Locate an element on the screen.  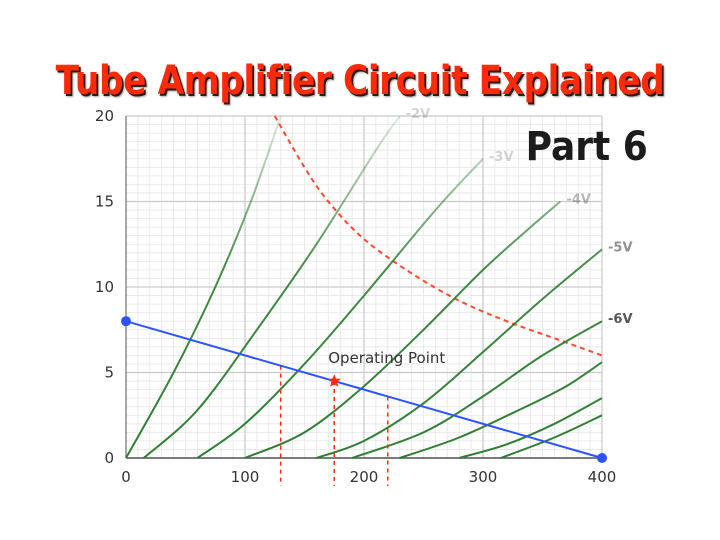
operating-point-star is located at coordinates (334, 380).